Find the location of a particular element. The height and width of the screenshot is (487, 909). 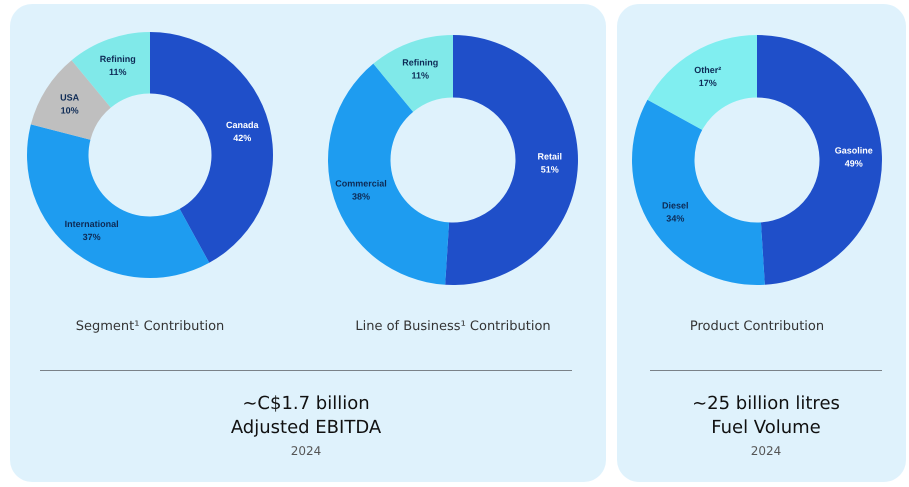

data-label: 17% is located at coordinates (707, 83).